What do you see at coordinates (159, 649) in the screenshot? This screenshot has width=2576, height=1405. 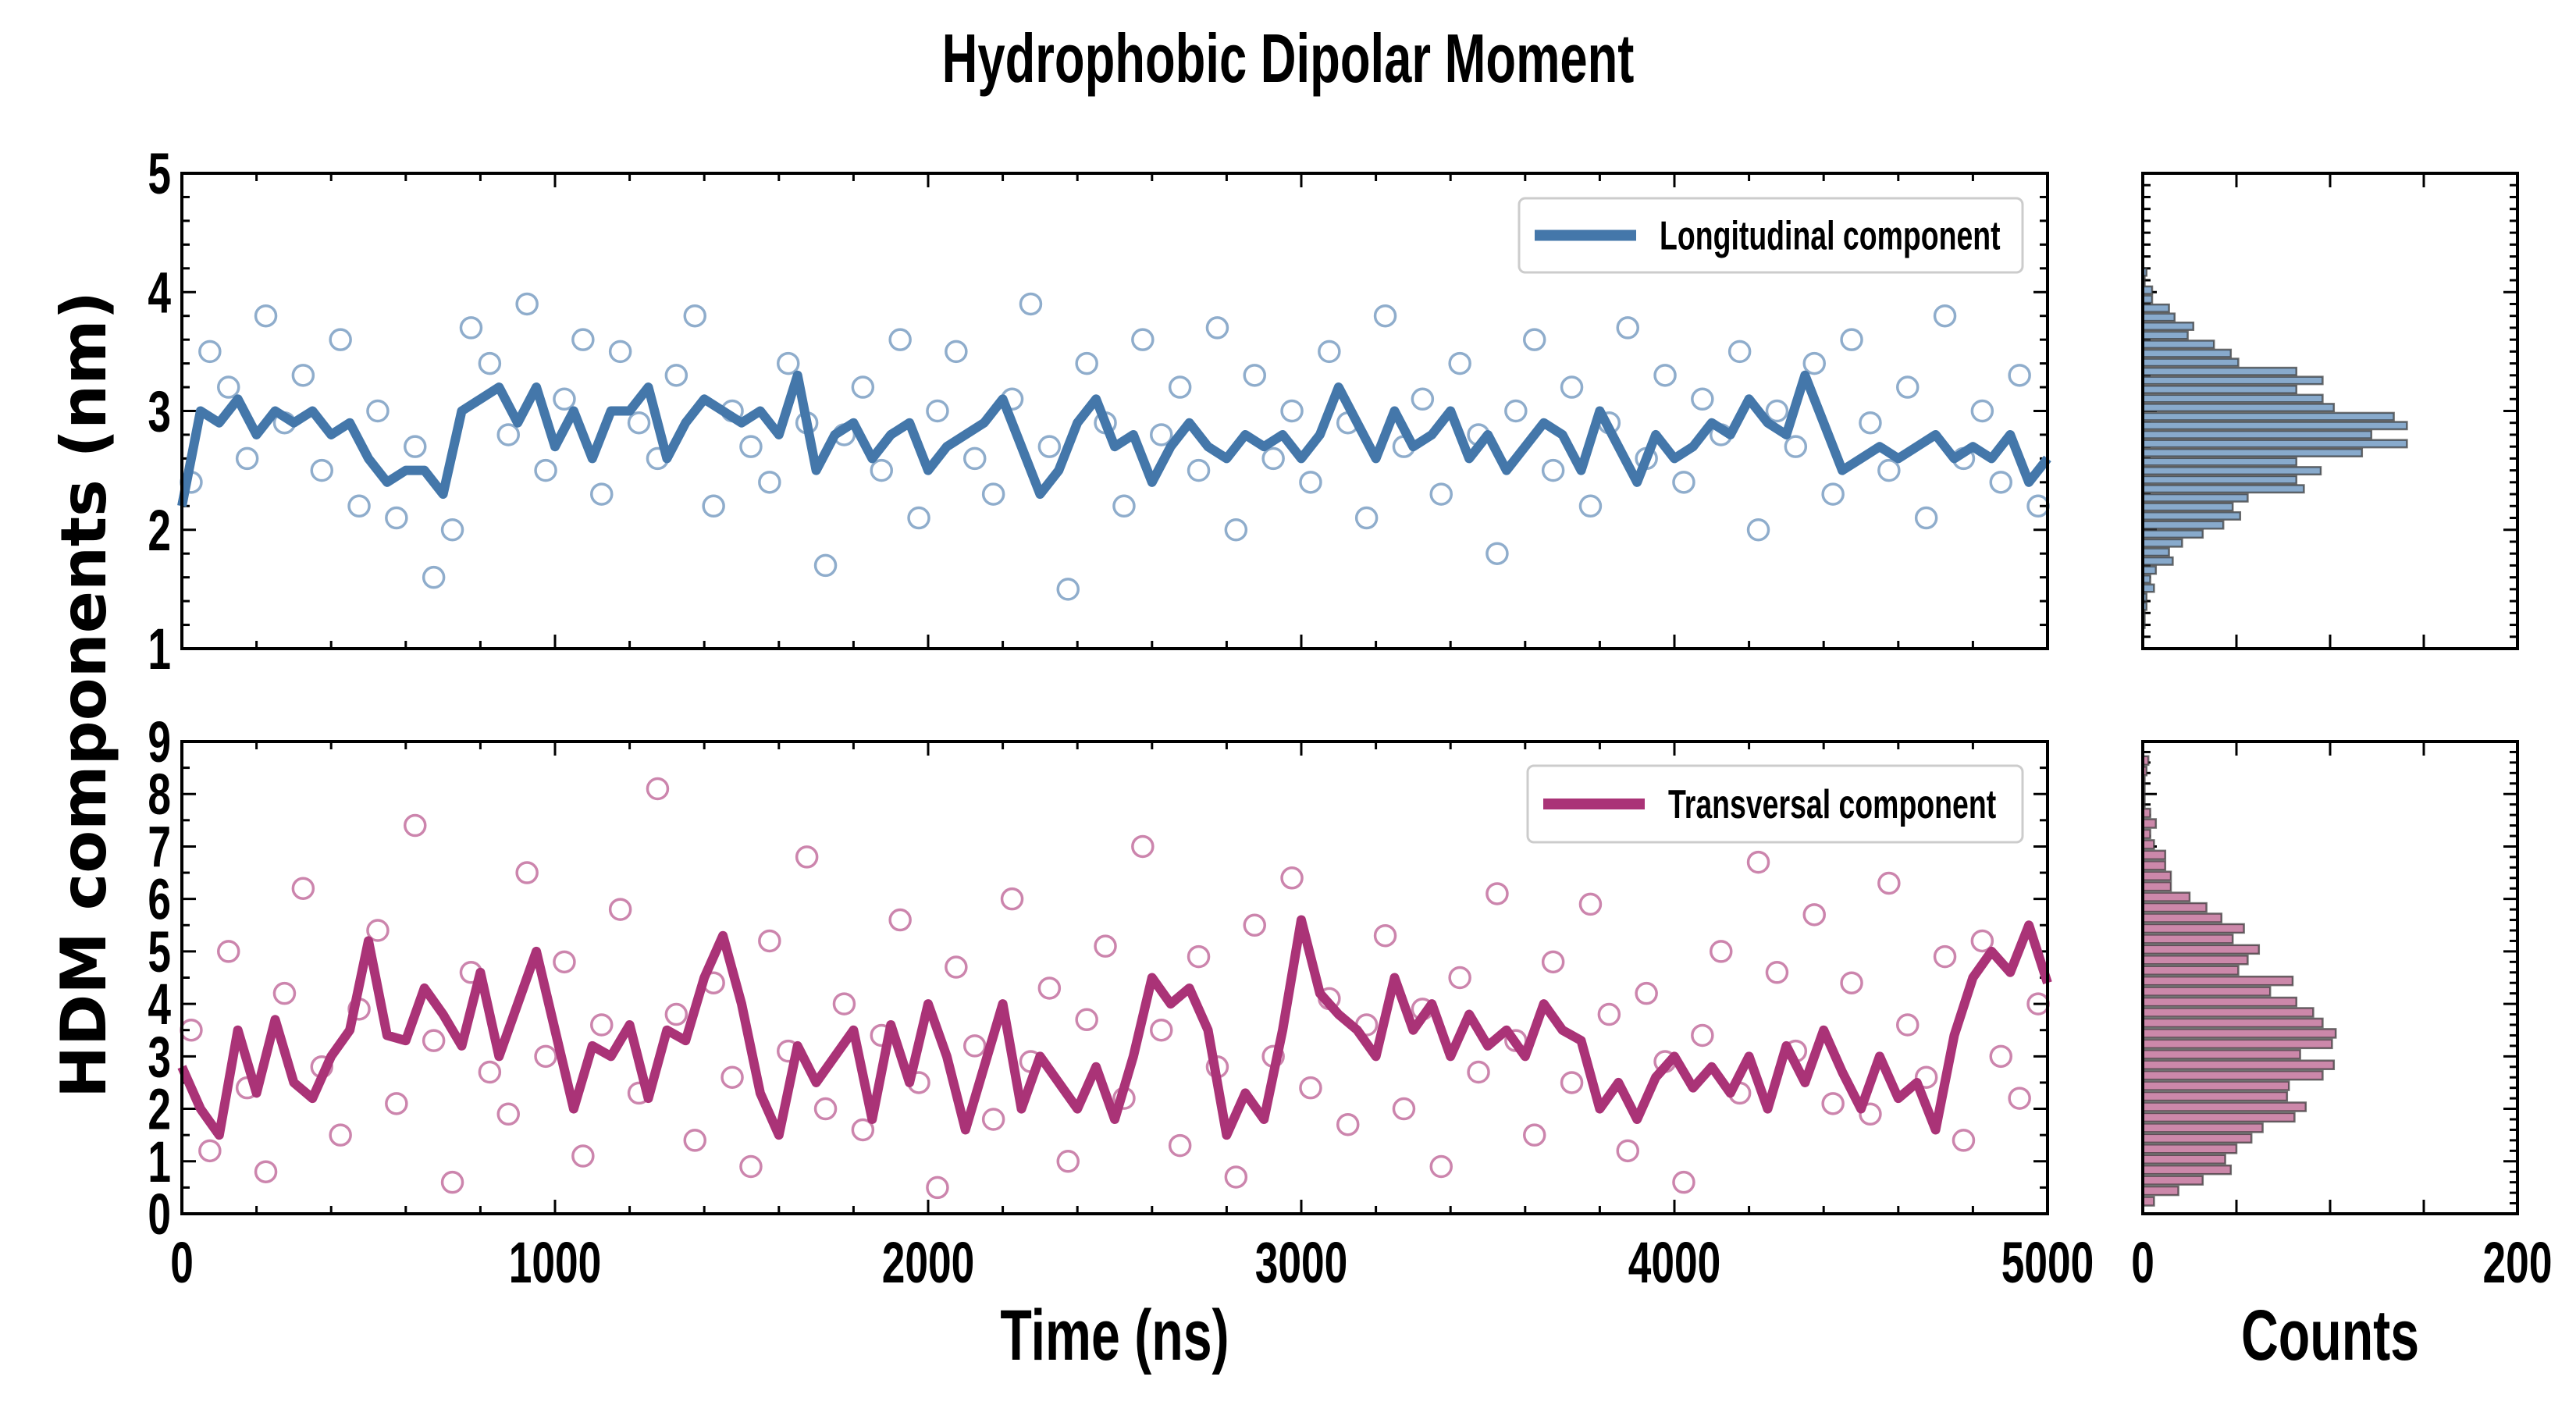 I see `longitudinal-y-tick-label: 1` at bounding box center [159, 649].